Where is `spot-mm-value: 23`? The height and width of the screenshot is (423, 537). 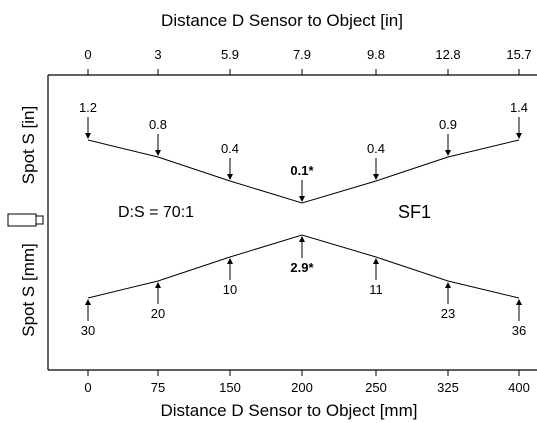
spot-mm-value: 23 is located at coordinates (448, 313).